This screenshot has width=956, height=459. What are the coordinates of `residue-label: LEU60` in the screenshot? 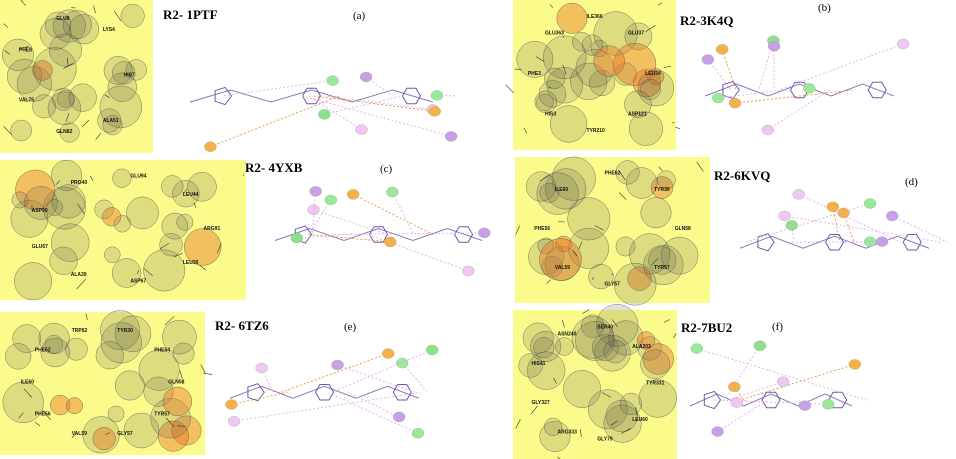 It's located at (640, 420).